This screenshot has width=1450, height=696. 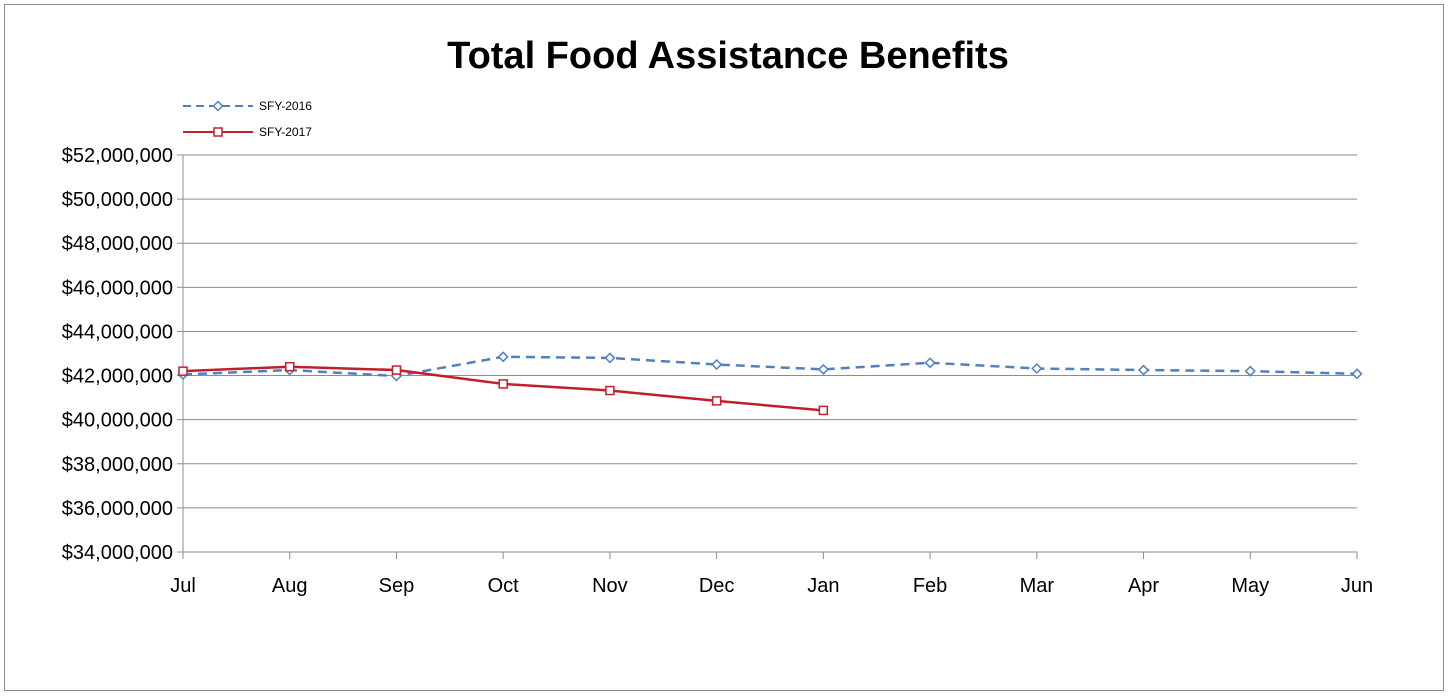 I want to click on y-tick-label: $44,000,000, so click(x=117, y=332).